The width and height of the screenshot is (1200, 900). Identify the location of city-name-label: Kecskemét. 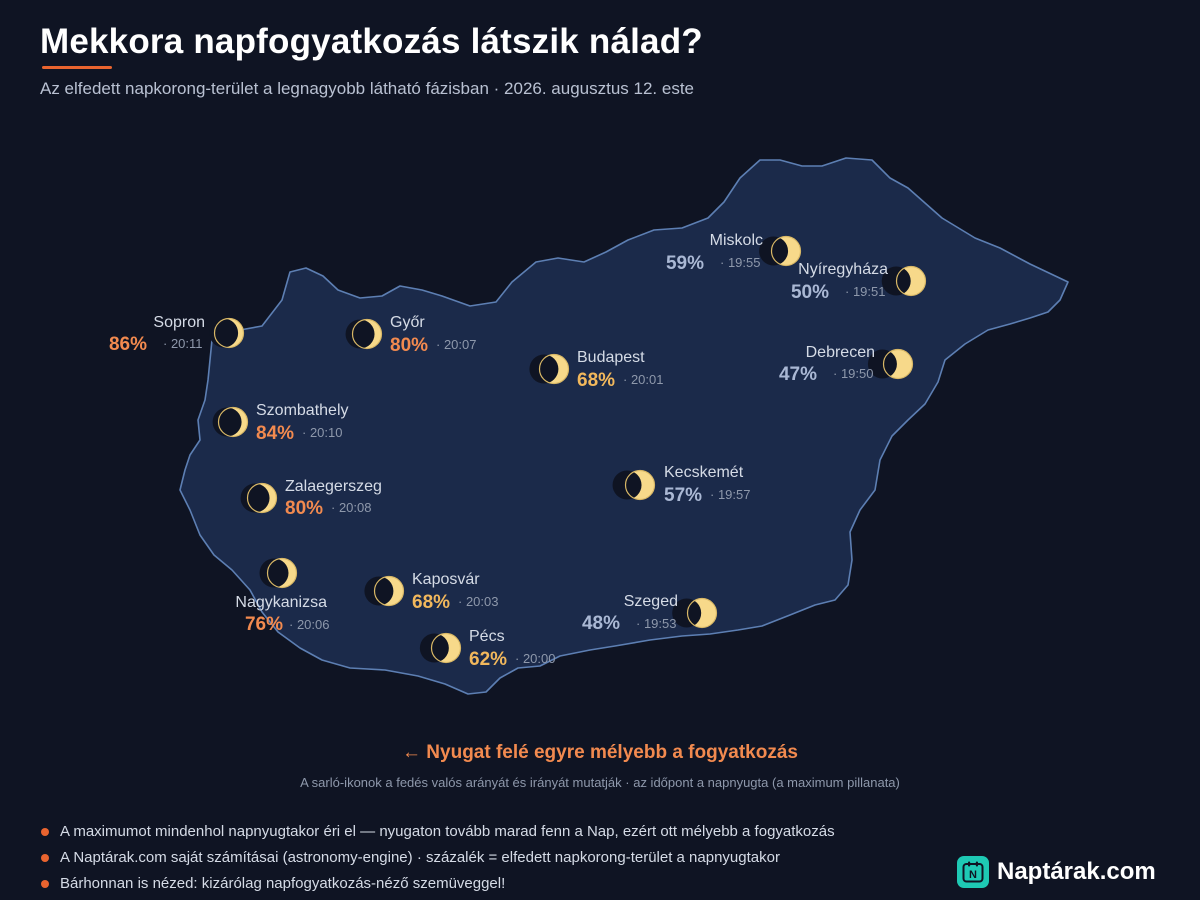
(704, 472).